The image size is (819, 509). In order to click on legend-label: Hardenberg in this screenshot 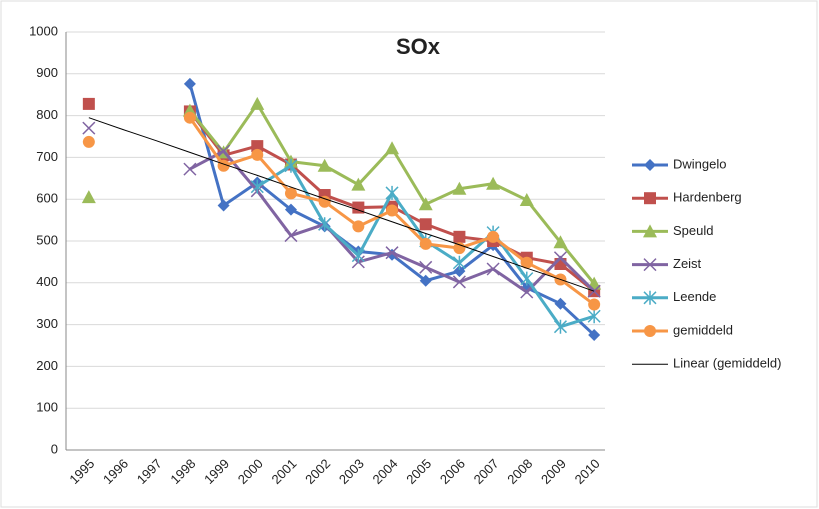, I will do `click(707, 197)`.